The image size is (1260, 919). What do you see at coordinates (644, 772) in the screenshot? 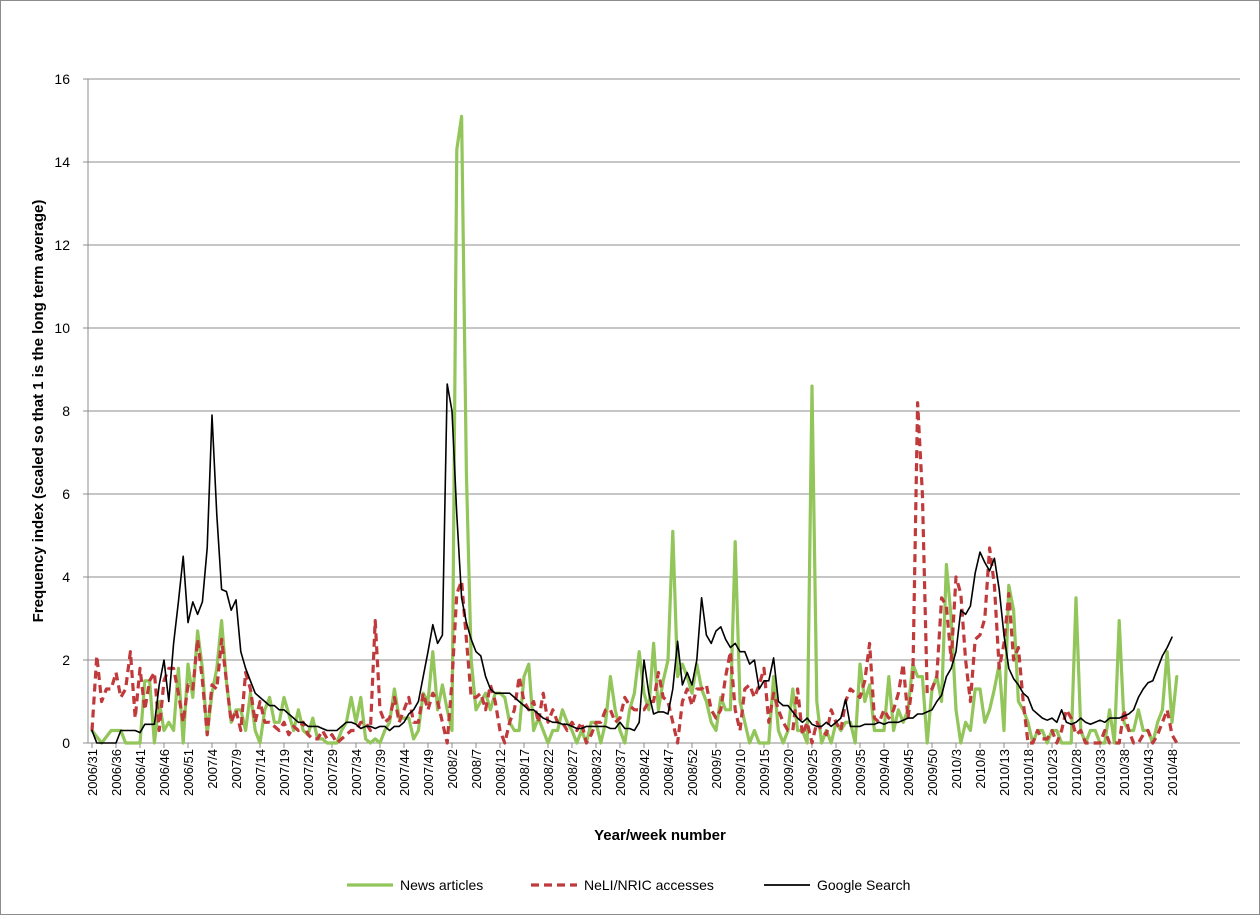
I see `x-tick-label: 2008/42` at bounding box center [644, 772].